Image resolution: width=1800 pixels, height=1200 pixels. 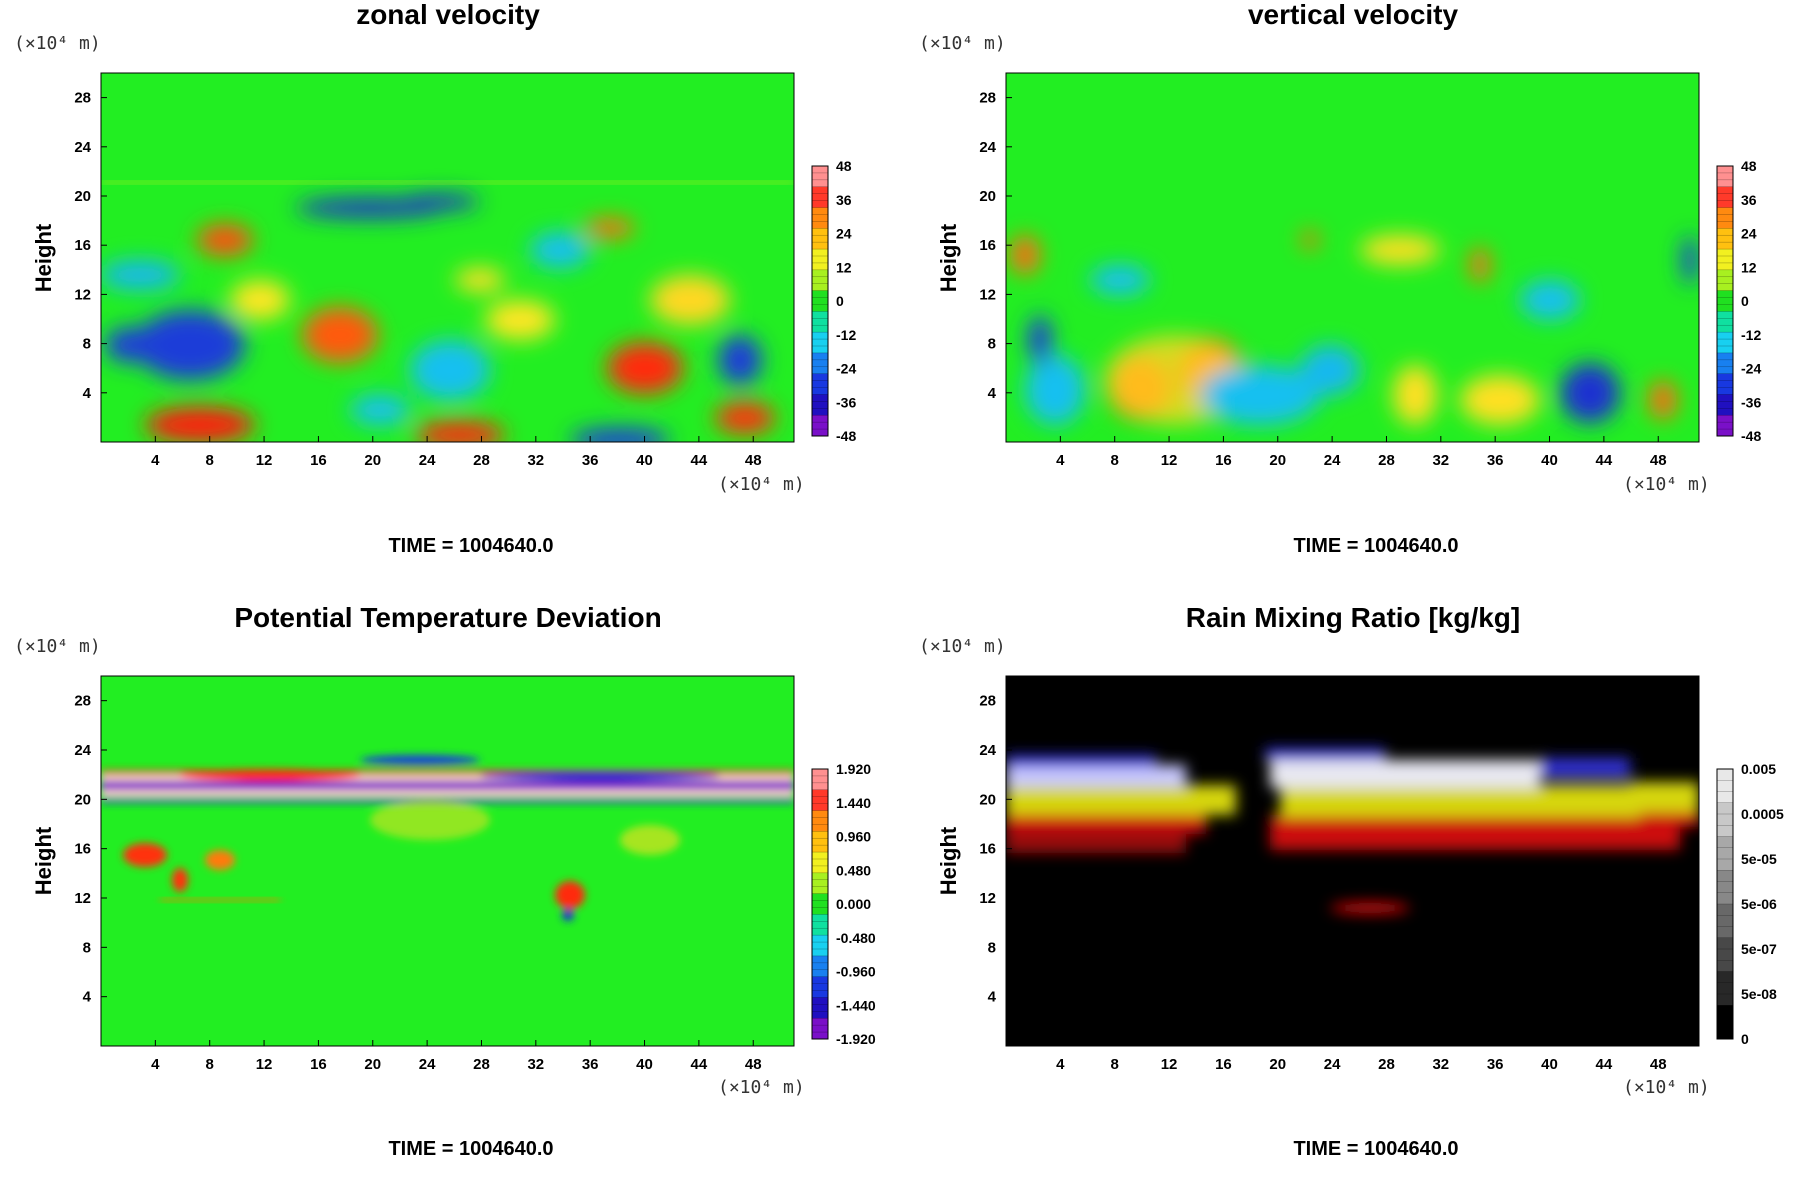 What do you see at coordinates (853, 904) in the screenshot?
I see `colorbar-label: 0.000` at bounding box center [853, 904].